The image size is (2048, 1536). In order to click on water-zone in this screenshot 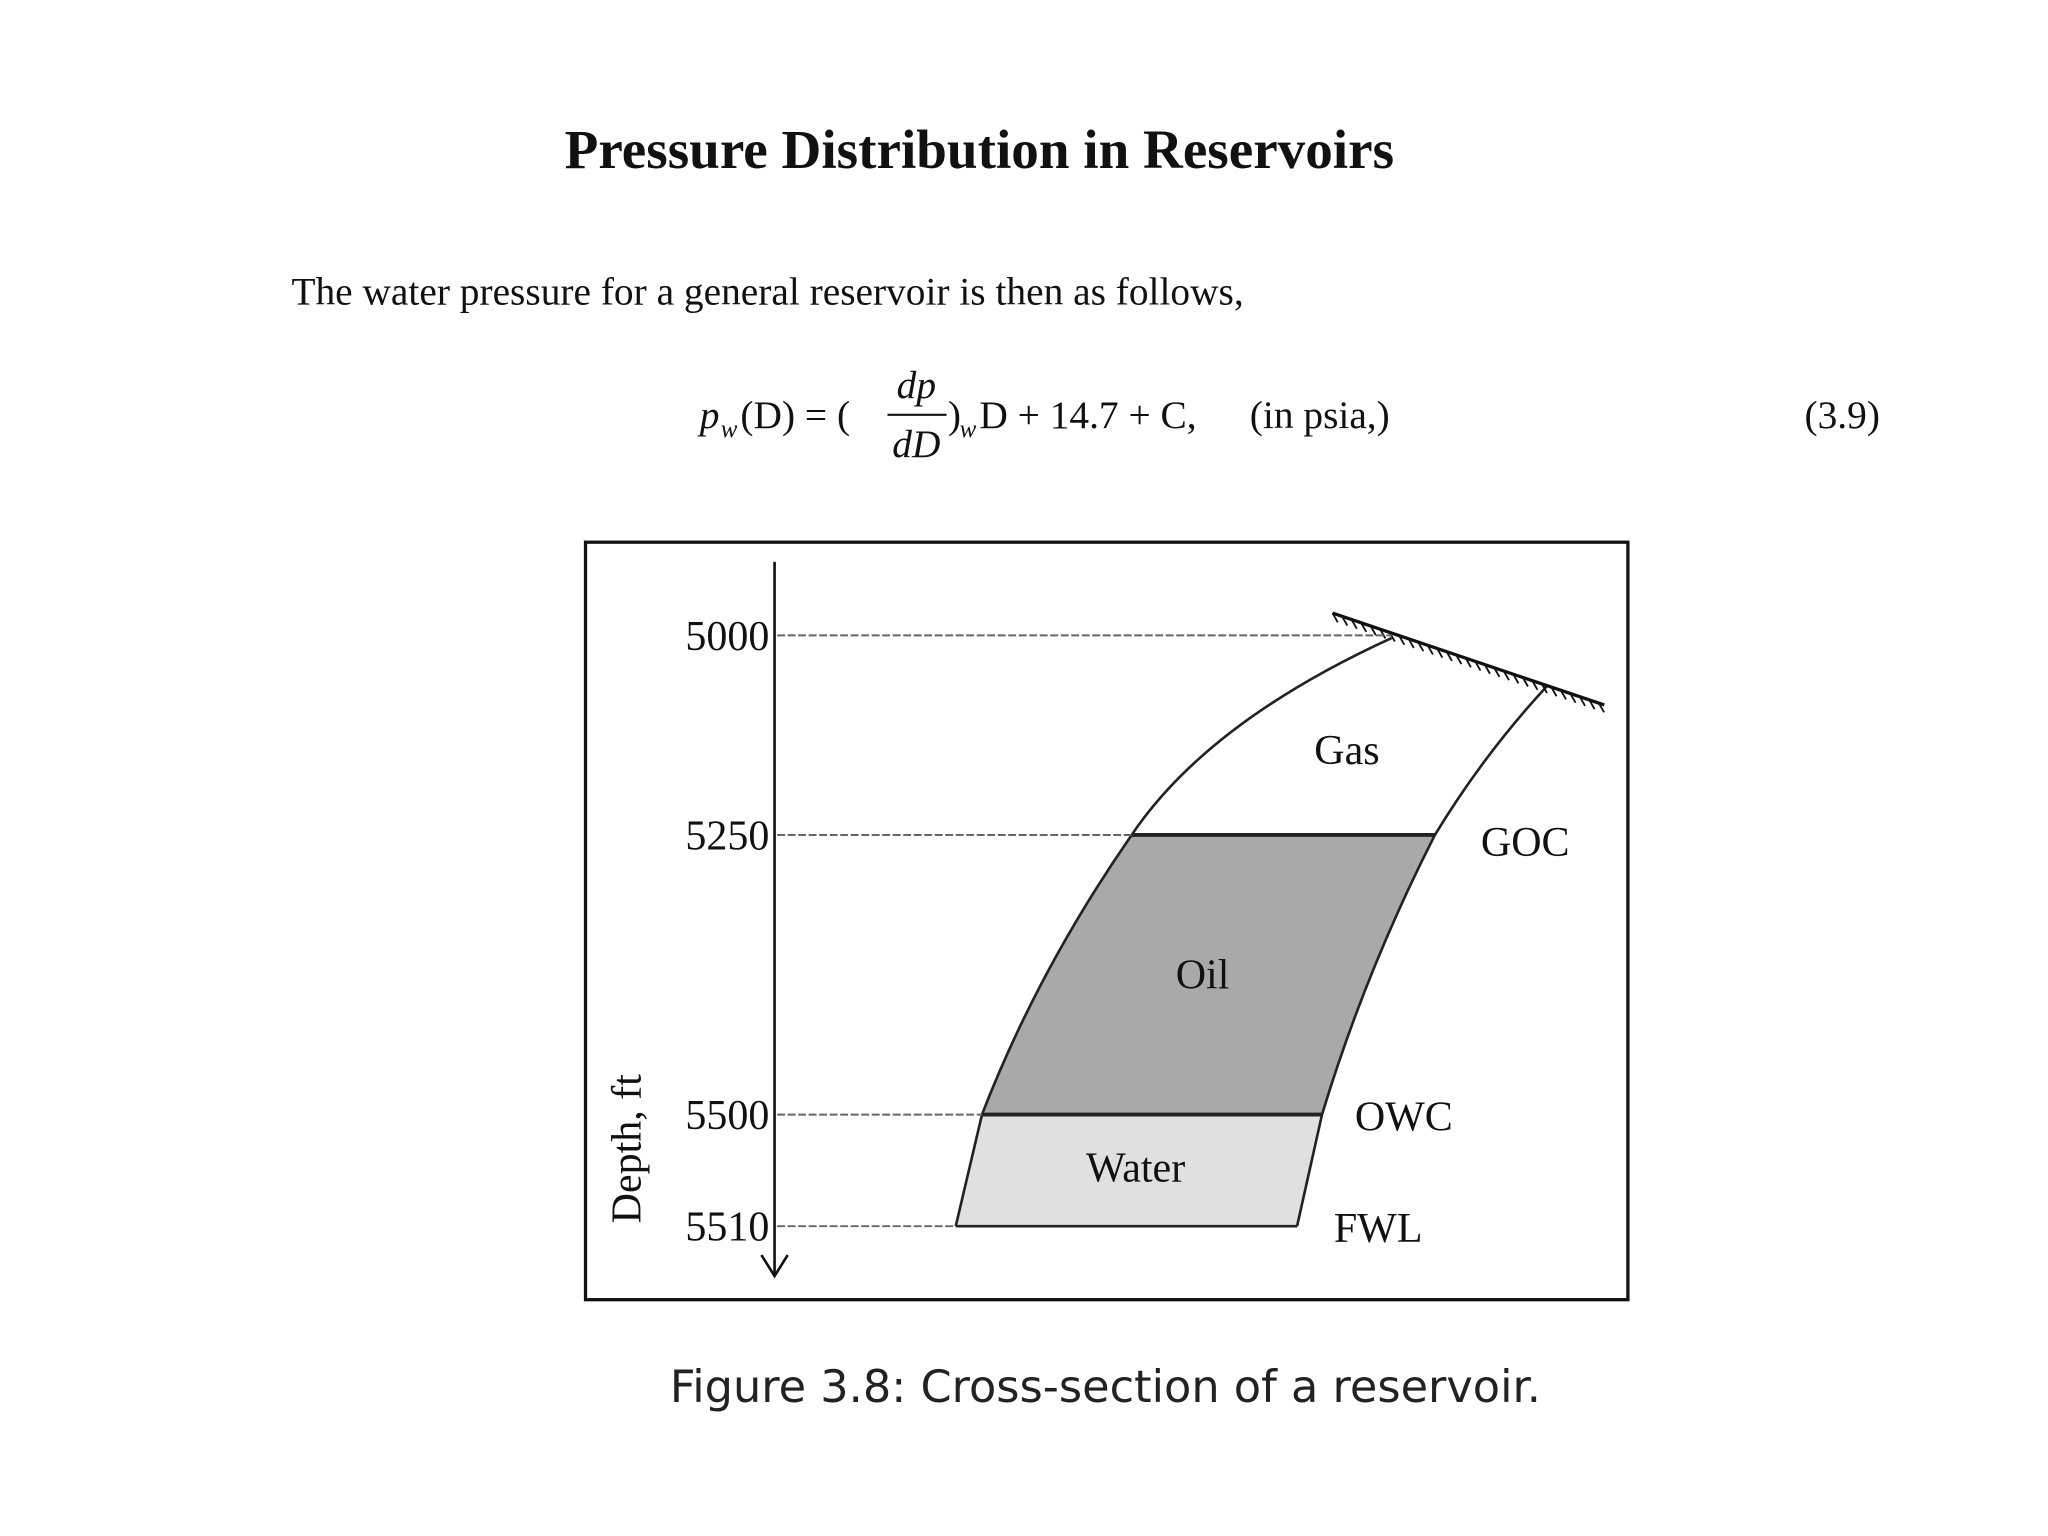, I will do `click(1139, 1170)`.